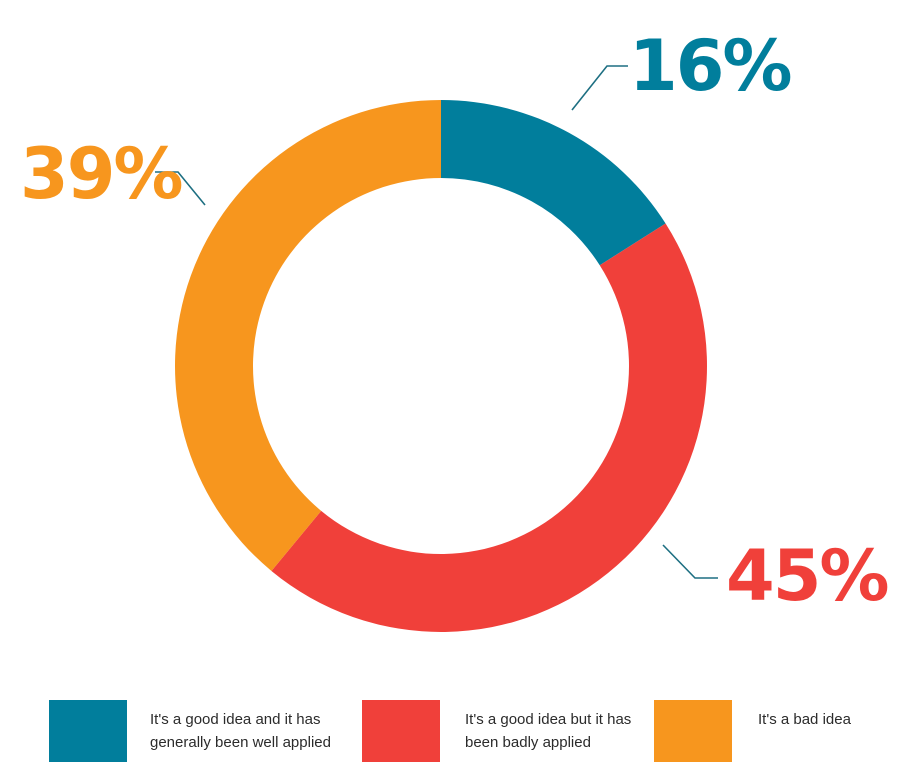  Describe the element at coordinates (180, 188) in the screenshot. I see `leader-line-bad-idea` at that location.